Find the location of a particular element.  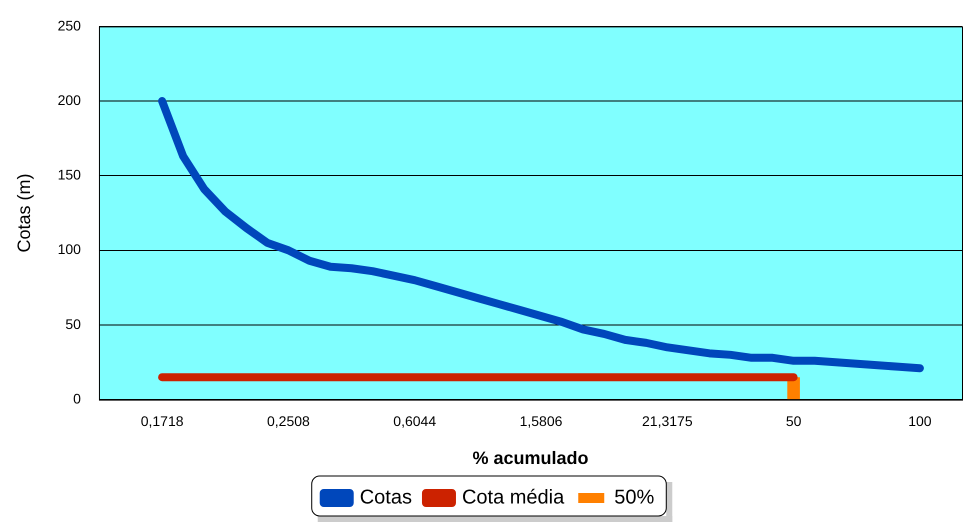

x-tick-label: 0,6044 is located at coordinates (414, 420).